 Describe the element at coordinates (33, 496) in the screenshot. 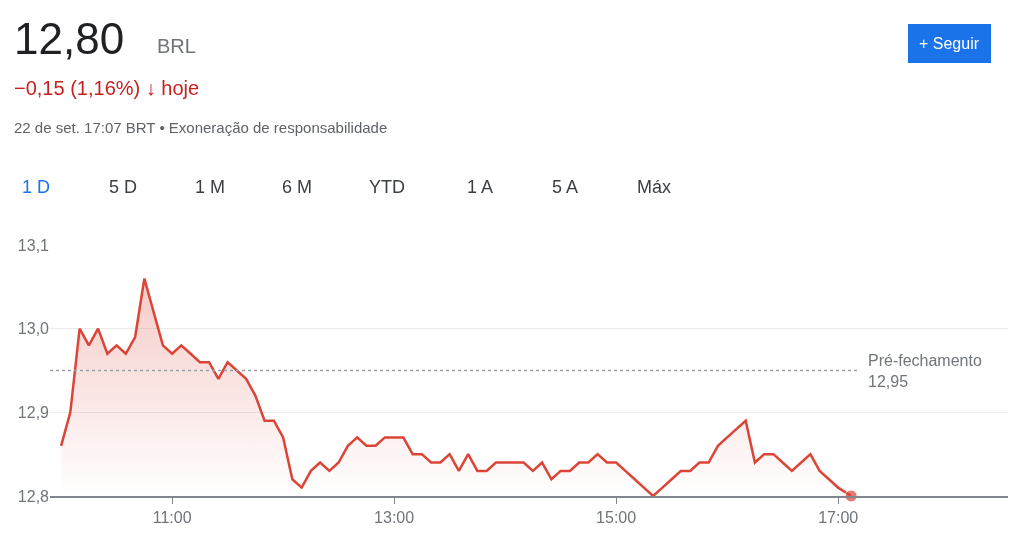

I see `y-tick-label: 12,8` at that location.